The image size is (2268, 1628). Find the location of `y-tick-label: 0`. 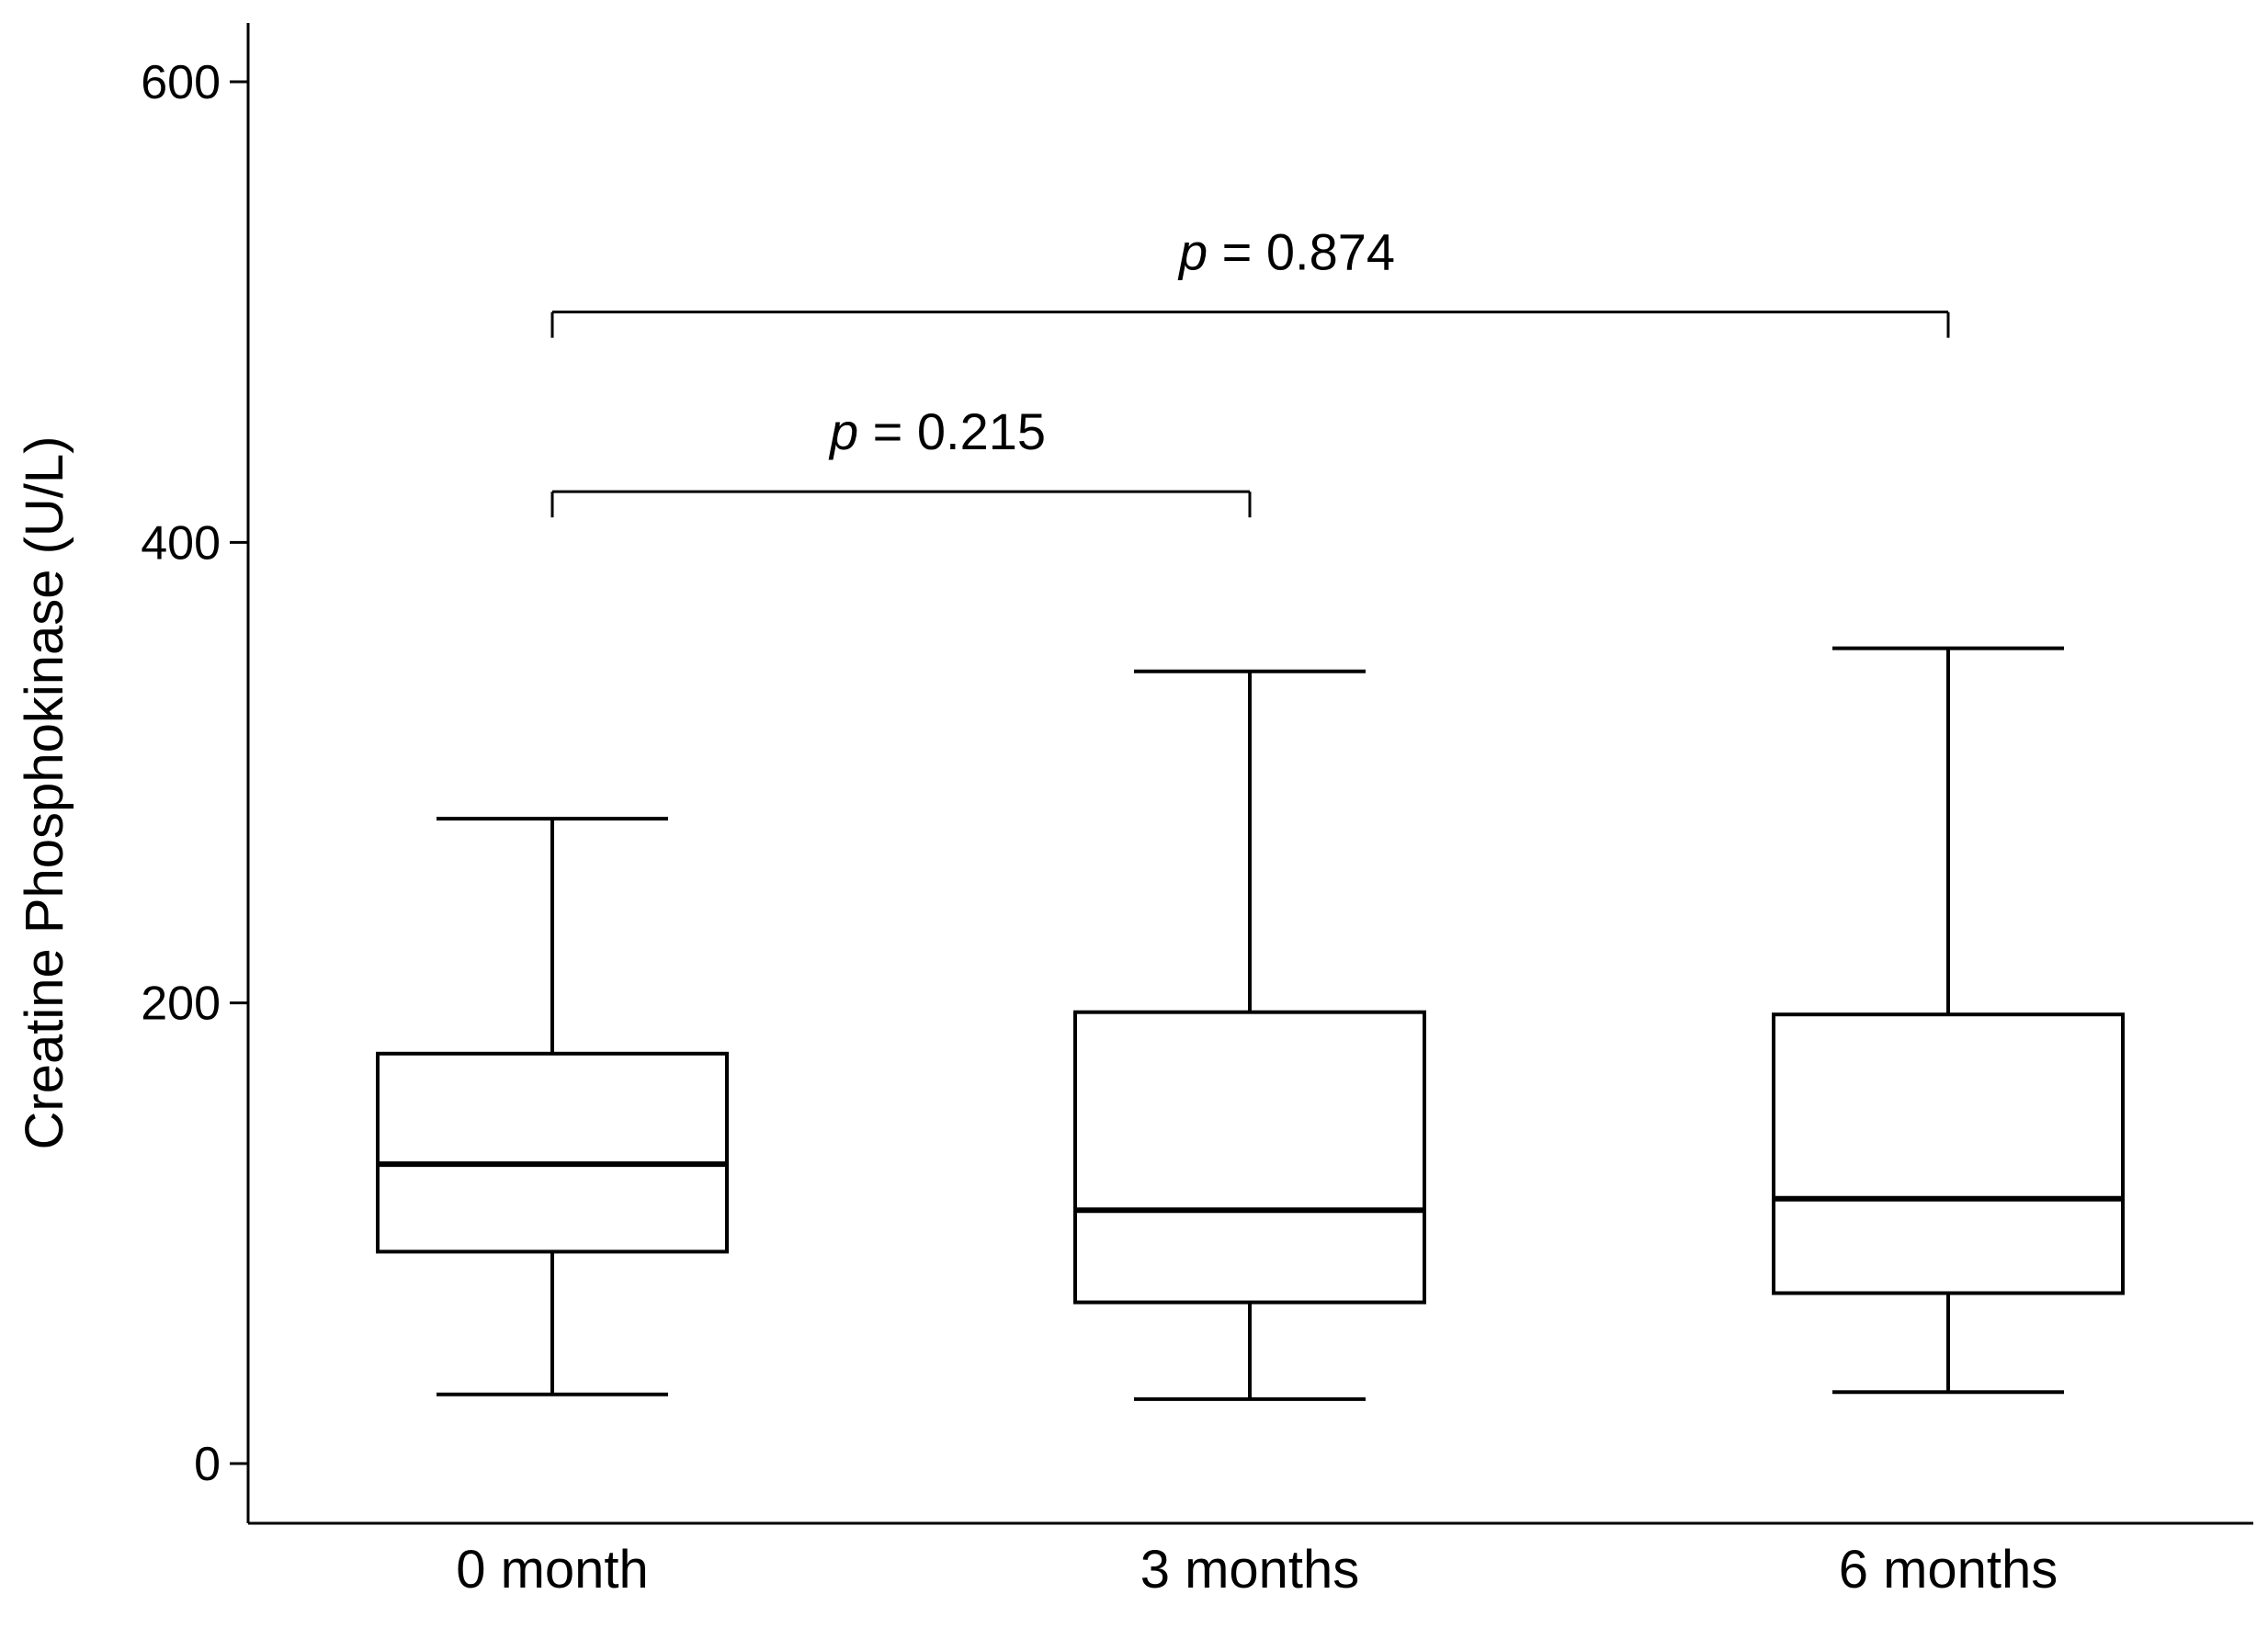

y-tick-label: 0 is located at coordinates (208, 1464).